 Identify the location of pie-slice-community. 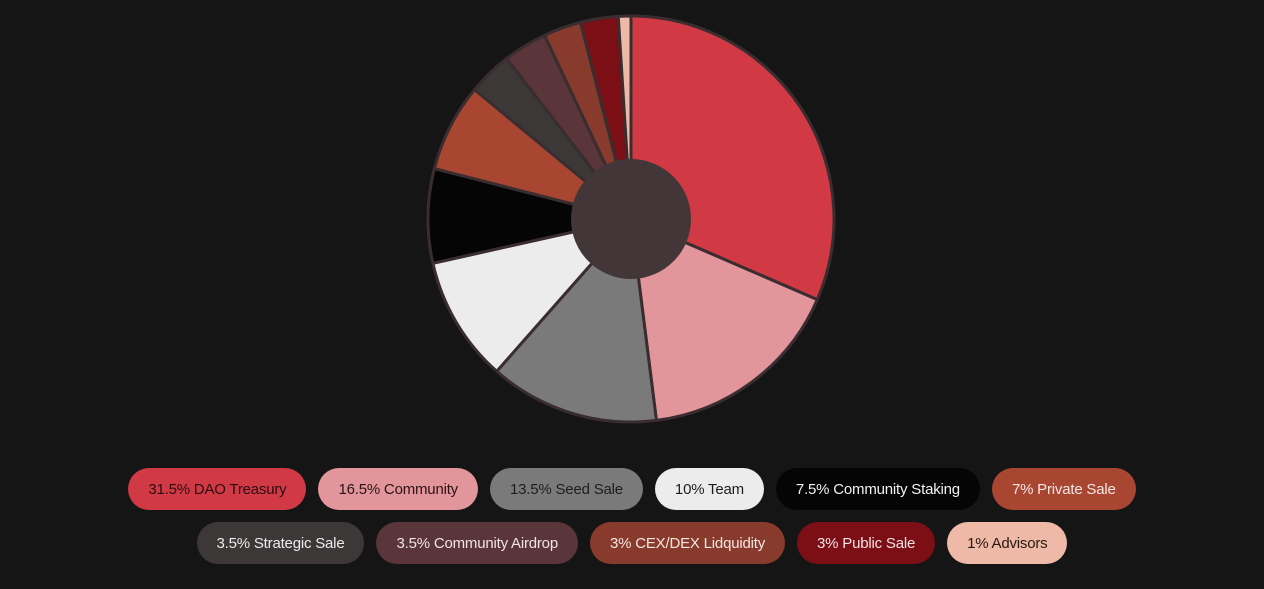
(724, 319).